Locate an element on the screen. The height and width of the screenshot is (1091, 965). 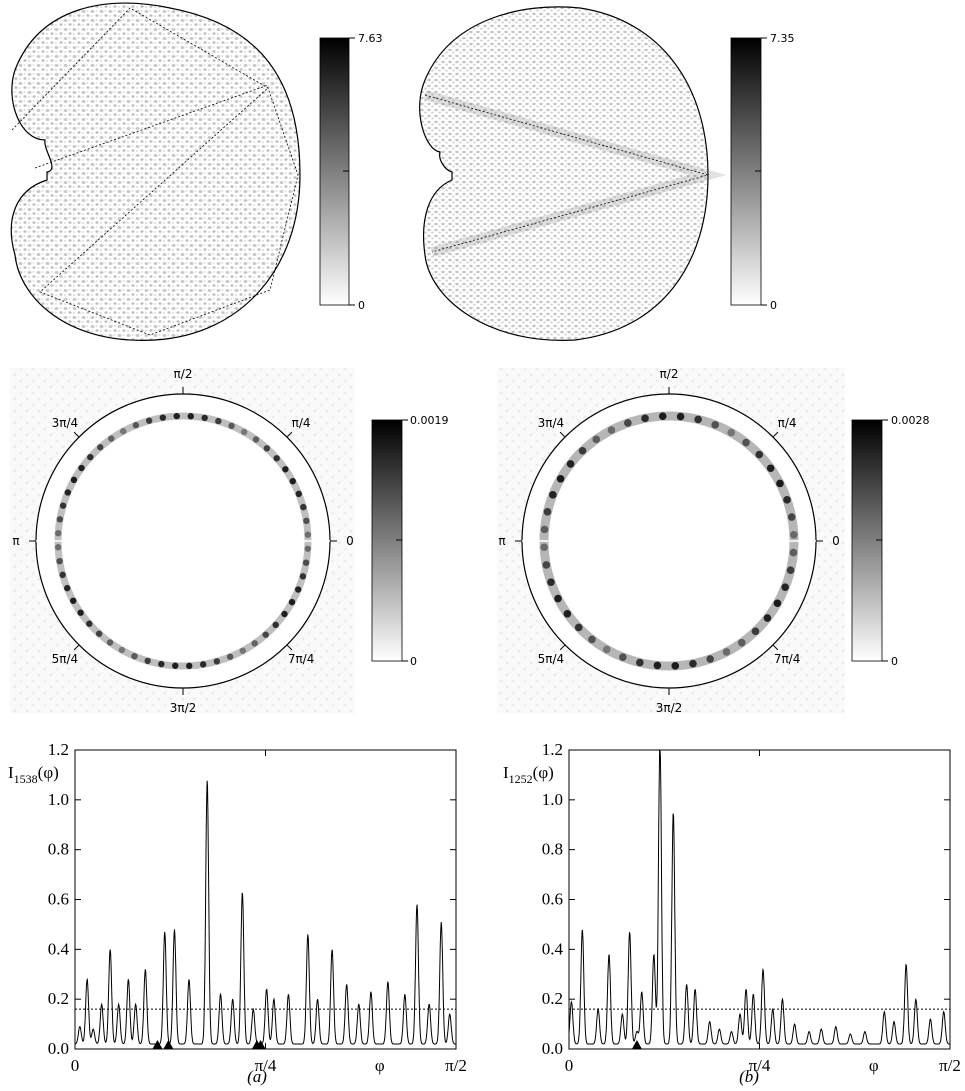
y-tick-label: 1.0 is located at coordinates (552, 799).